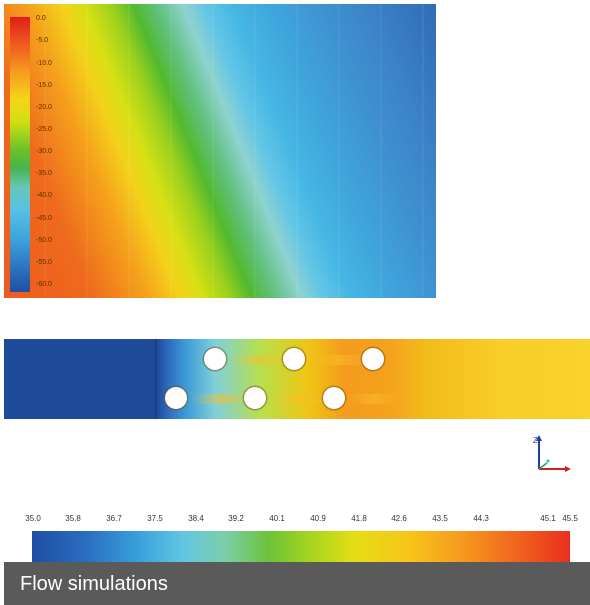  What do you see at coordinates (570, 518) in the screenshot?
I see `scale-label: 45.5` at bounding box center [570, 518].